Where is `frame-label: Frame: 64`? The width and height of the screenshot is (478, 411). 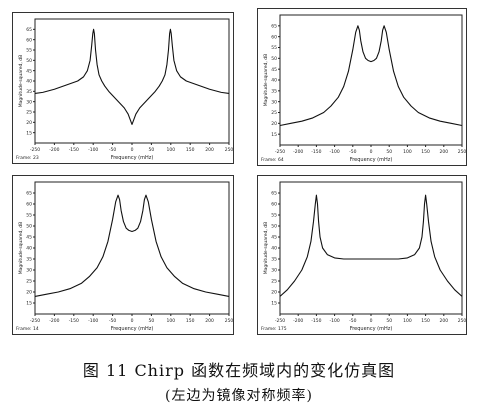 frame-label: Frame: 64 is located at coordinates (272, 160).